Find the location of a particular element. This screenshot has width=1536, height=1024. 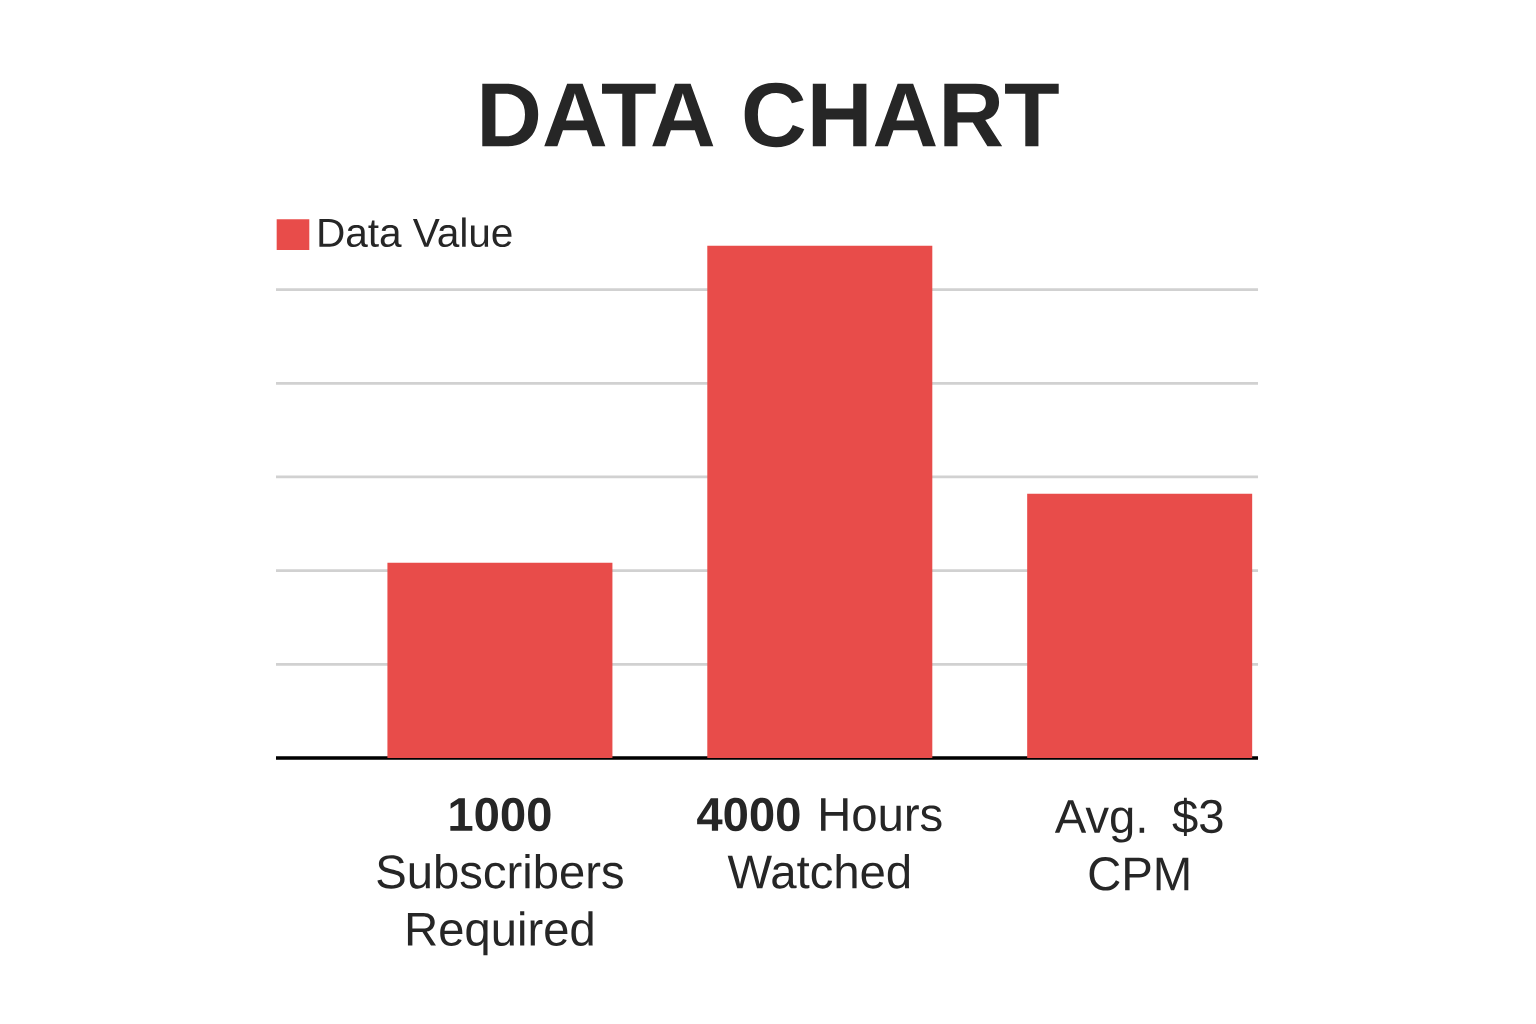

x-tick-label: 4000 Hours Watched is located at coordinates (819, 843).